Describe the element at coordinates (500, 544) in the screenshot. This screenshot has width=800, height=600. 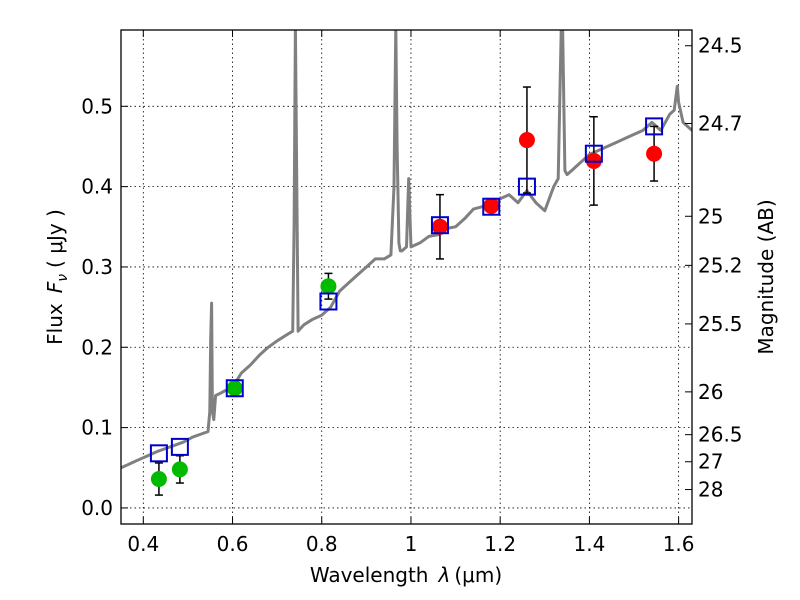
I see `x-tick-label: 1.2` at that location.